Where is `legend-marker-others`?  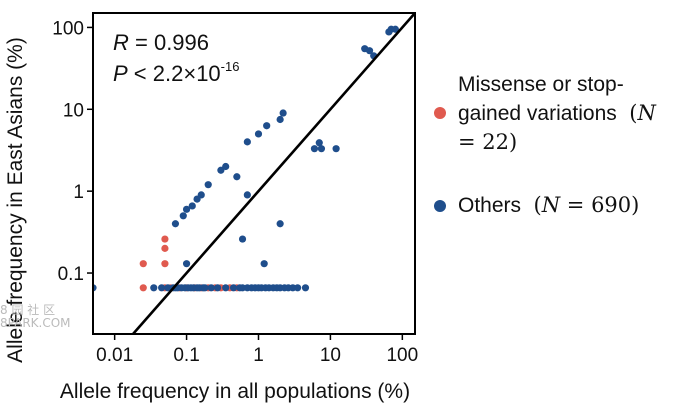 legend-marker-others is located at coordinates (440, 206).